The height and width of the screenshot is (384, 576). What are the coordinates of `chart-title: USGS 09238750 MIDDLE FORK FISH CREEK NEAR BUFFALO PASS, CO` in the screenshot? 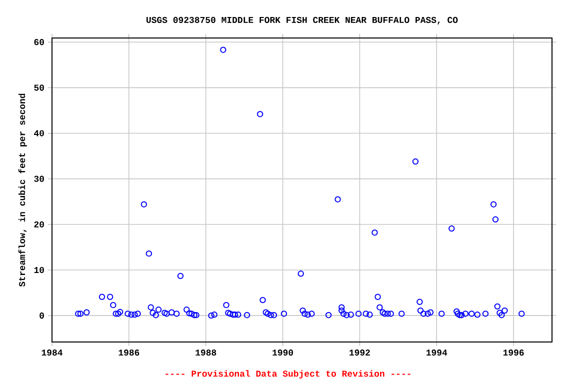 It's located at (302, 20).